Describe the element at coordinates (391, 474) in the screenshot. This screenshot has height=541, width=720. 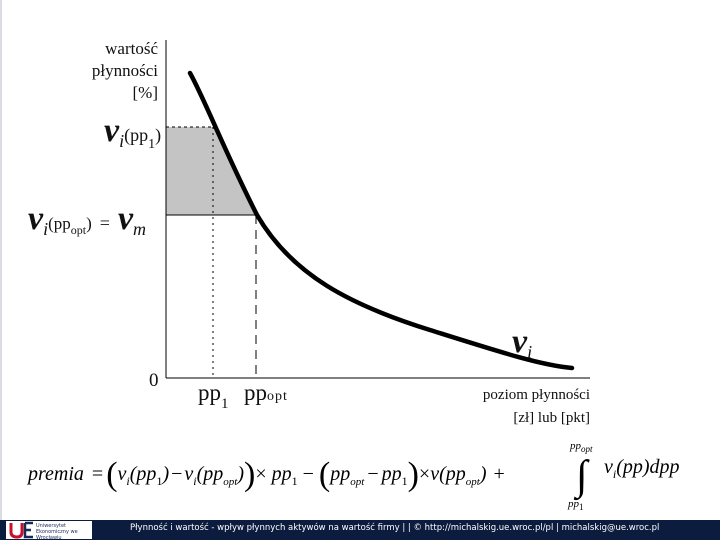
I see `formula-t3-pp1: pp` at that location.